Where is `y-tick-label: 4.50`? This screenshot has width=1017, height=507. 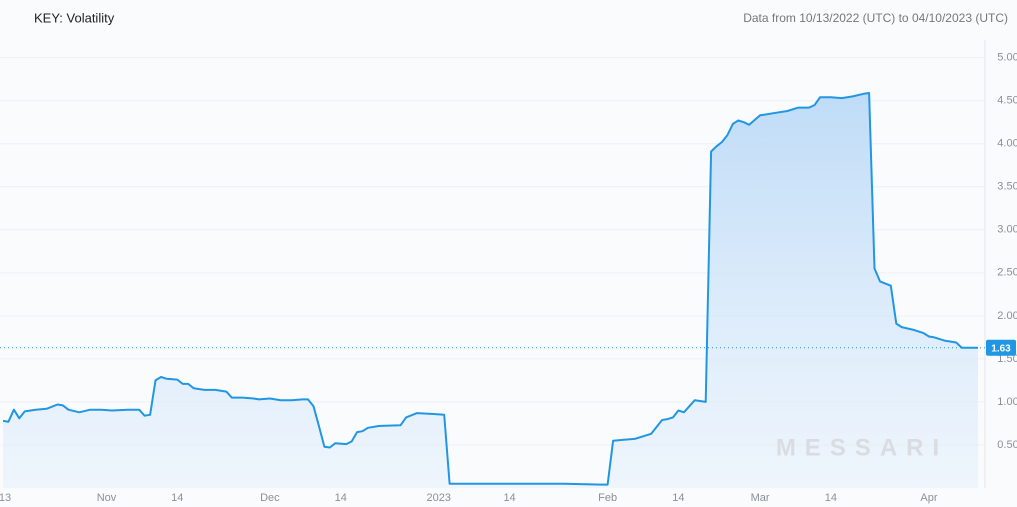
y-tick-label: 4.50 is located at coordinates (1007, 101).